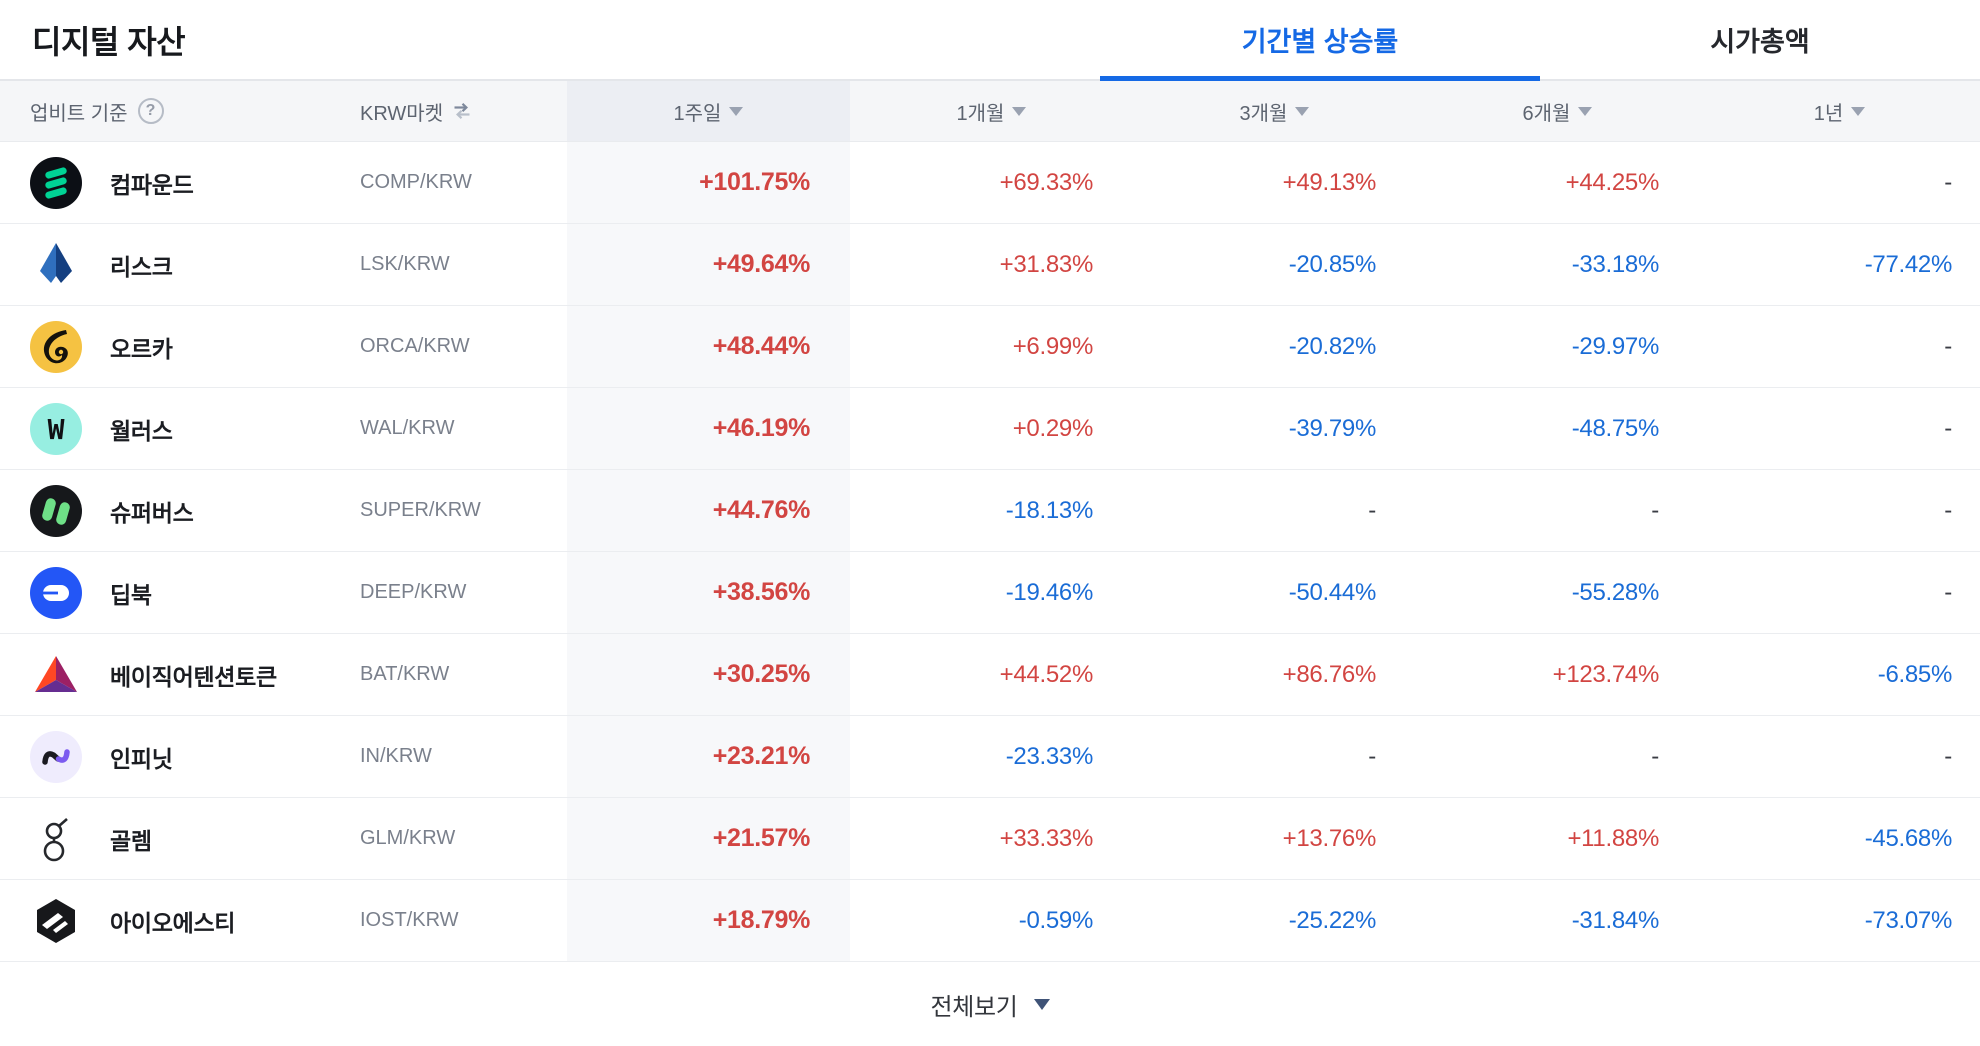 This screenshot has height=1046, width=1980. What do you see at coordinates (1053, 428) in the screenshot?
I see `value-cell: +0.29%` at bounding box center [1053, 428].